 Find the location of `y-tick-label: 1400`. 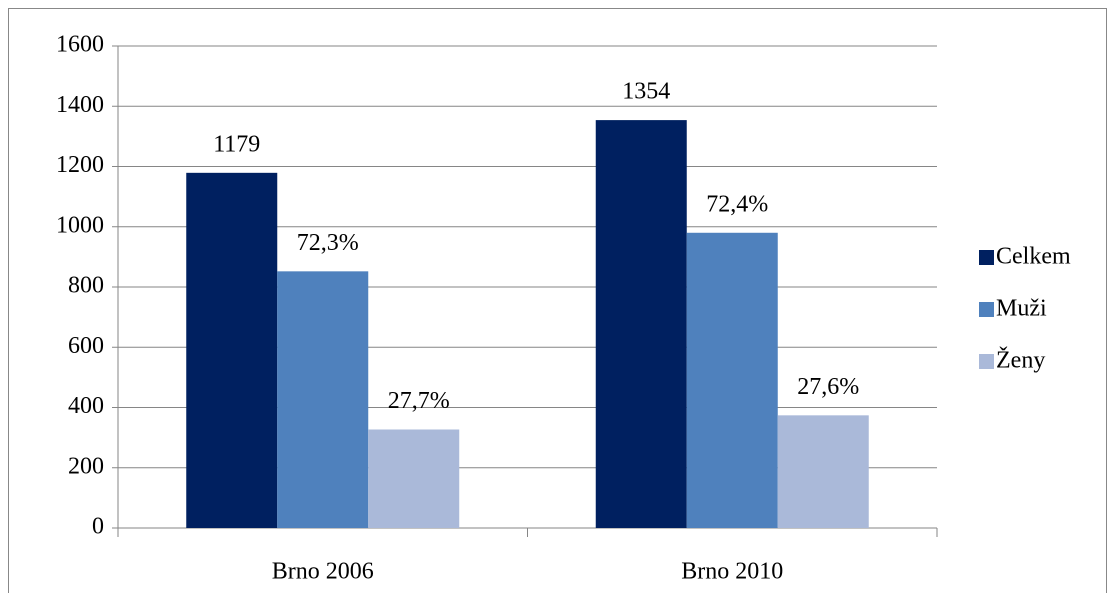

y-tick-label: 1400 is located at coordinates (80, 105).